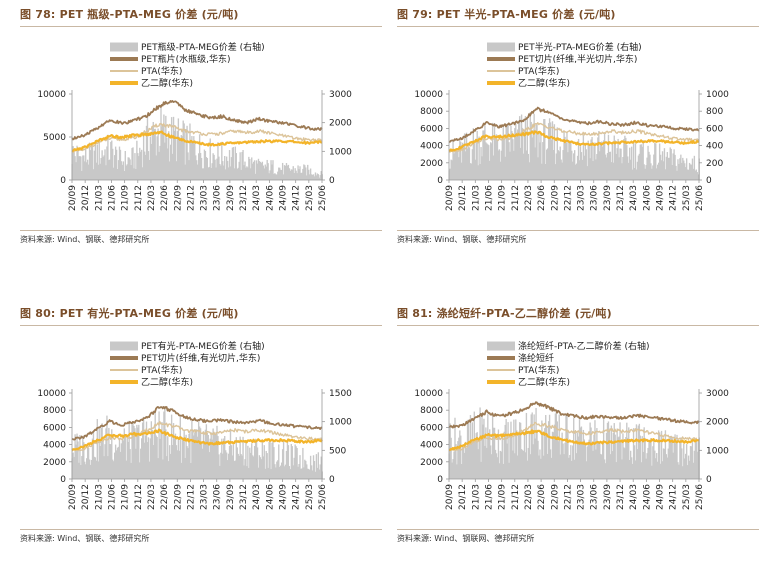 This screenshot has height=564, width=762. I want to click on y-tick-label-left: 8000, so click(431, 112).